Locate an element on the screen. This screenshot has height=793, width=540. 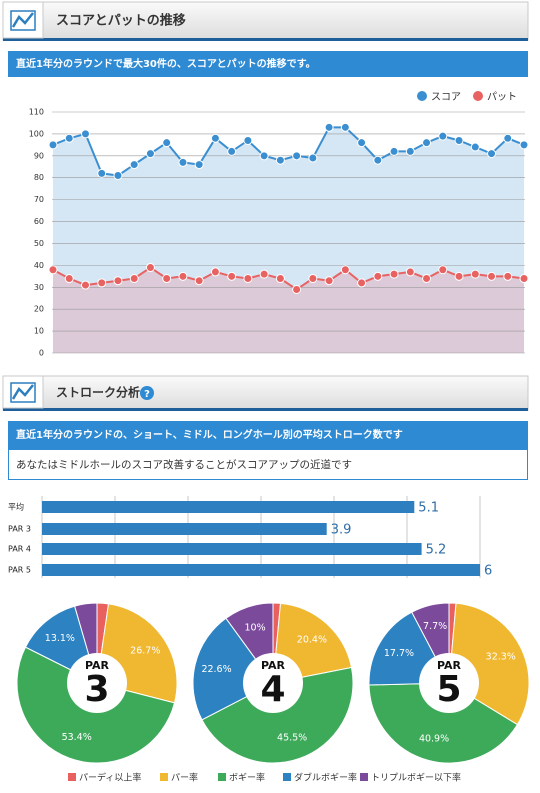
description: 直近1年分のラウンドで最大30件の、スコアとパットの推移です。 is located at coordinates (166, 63).